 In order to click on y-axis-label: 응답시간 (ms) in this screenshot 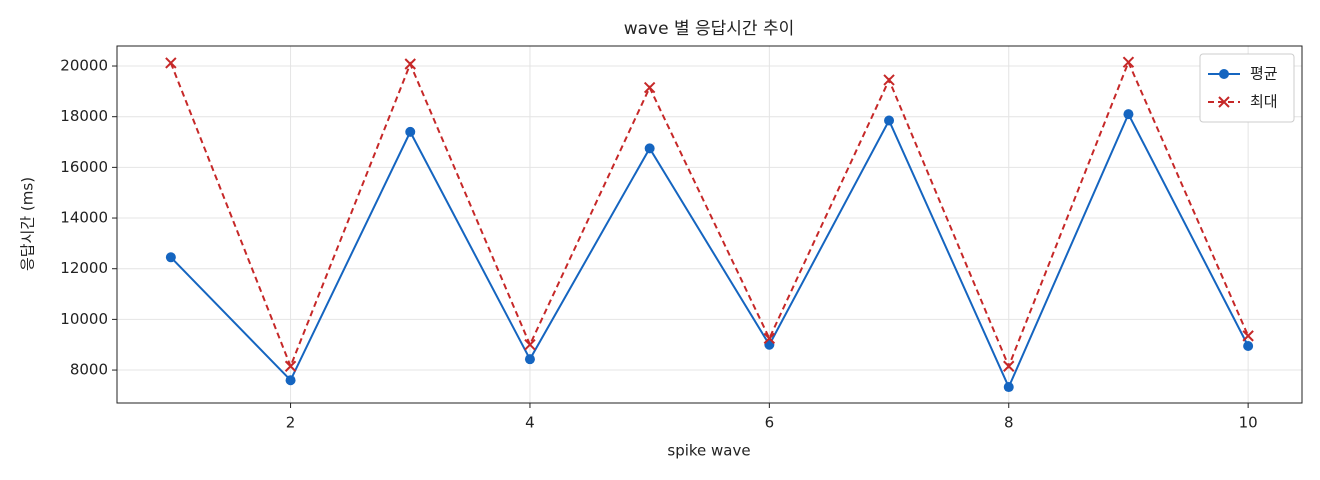, I will do `click(28, 224)`.